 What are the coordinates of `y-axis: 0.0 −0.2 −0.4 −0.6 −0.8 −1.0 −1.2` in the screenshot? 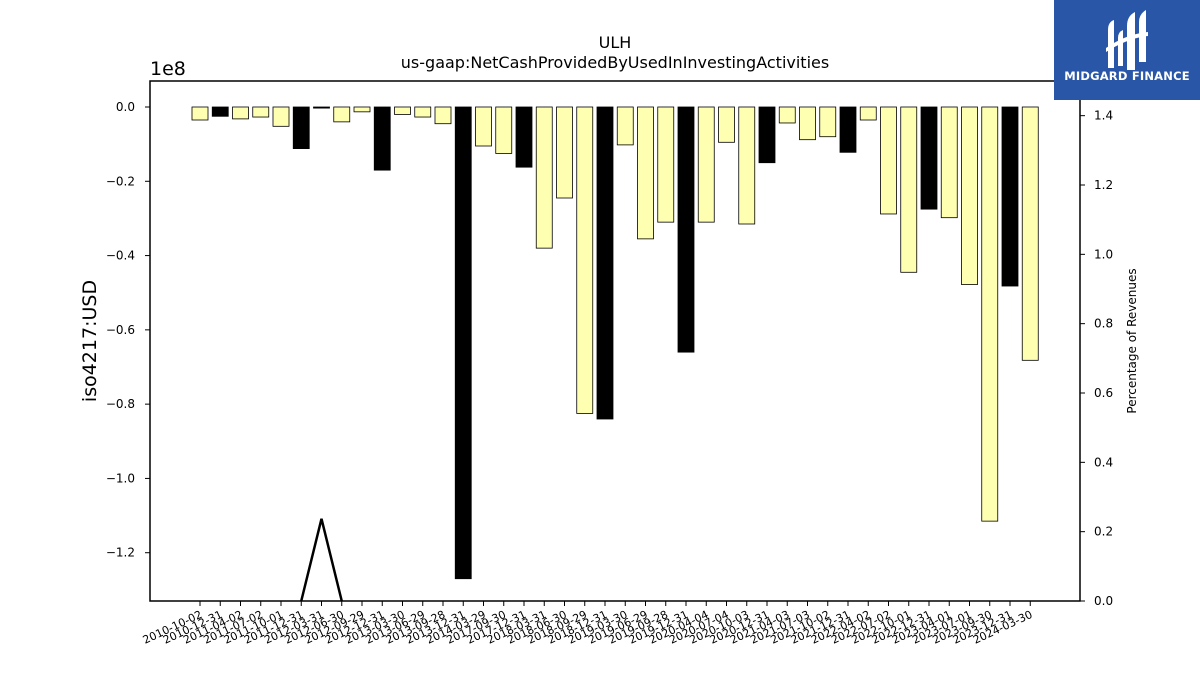 It's located at (128, 330).